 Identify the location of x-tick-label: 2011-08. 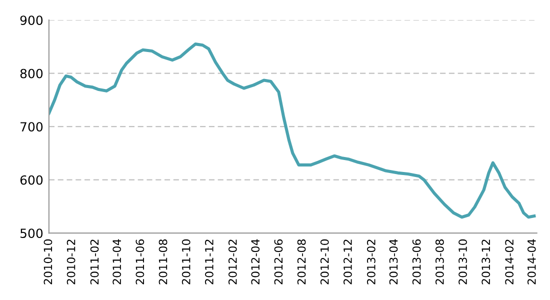
(163, 261).